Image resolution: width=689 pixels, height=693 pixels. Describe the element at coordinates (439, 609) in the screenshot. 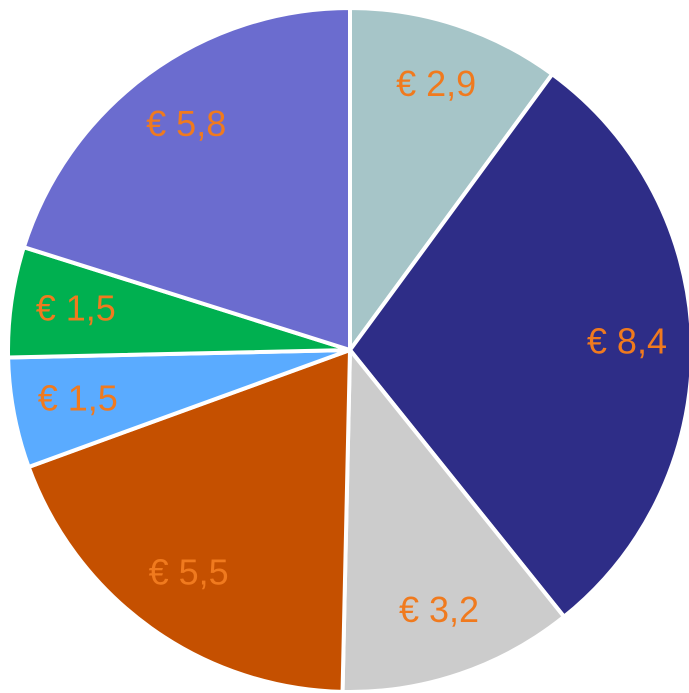

I see `data-label: € 3,2` at that location.